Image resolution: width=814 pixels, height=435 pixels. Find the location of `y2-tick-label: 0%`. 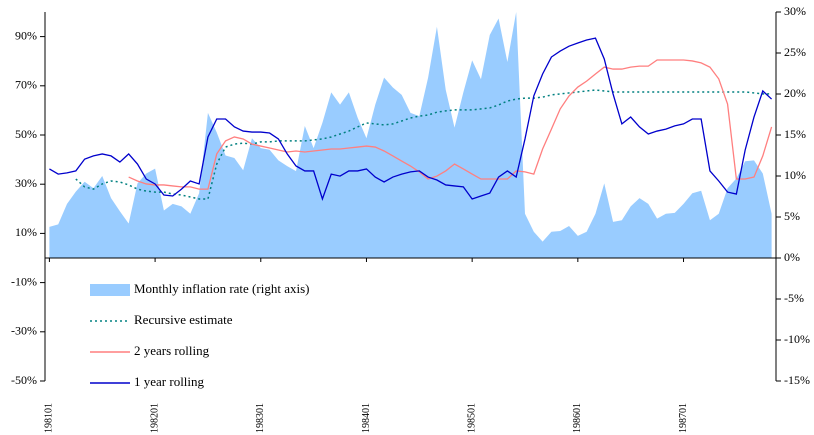

y2-tick-label: 0% is located at coordinates (792, 257).